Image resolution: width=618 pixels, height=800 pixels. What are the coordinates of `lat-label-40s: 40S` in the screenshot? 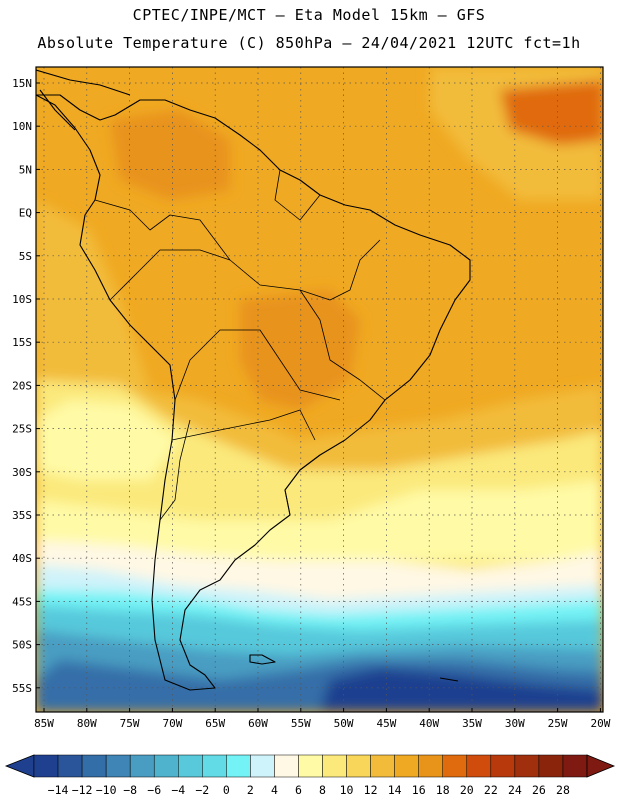 It's located at (22, 558).